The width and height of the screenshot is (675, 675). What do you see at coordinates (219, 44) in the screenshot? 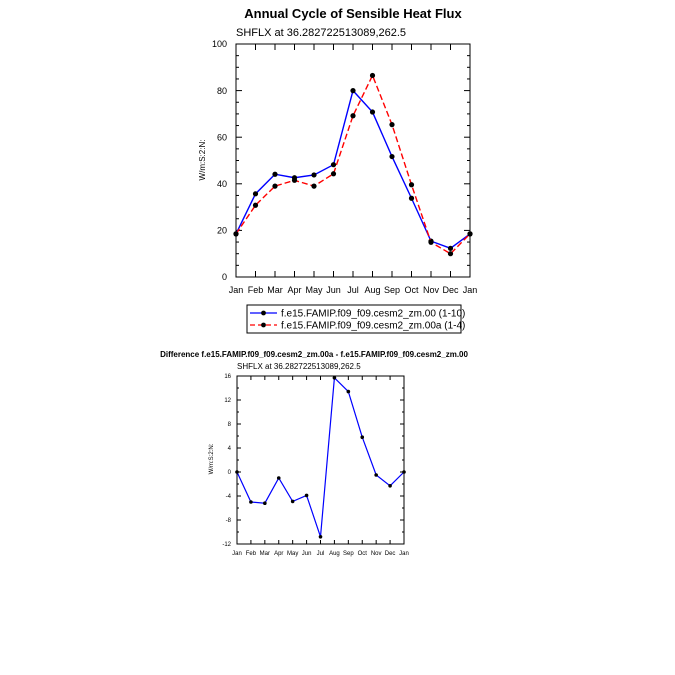
I see `y-tick-label: 100` at bounding box center [219, 44].